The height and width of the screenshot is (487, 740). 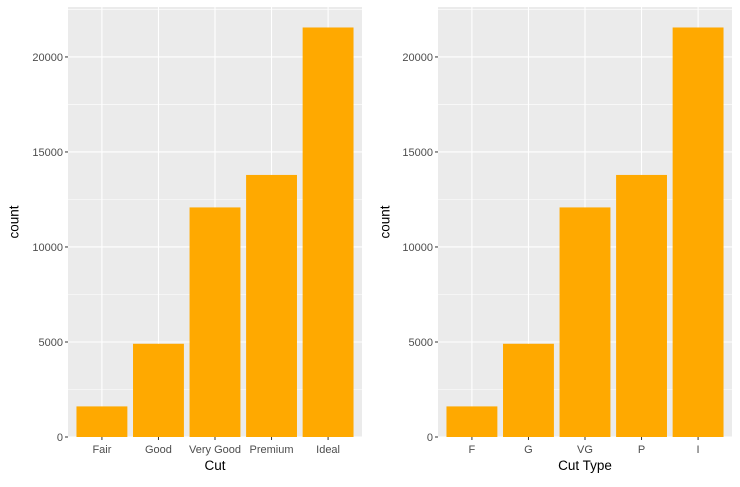 What do you see at coordinates (698, 450) in the screenshot?
I see `panel-2-x-tick-label: I` at bounding box center [698, 450].